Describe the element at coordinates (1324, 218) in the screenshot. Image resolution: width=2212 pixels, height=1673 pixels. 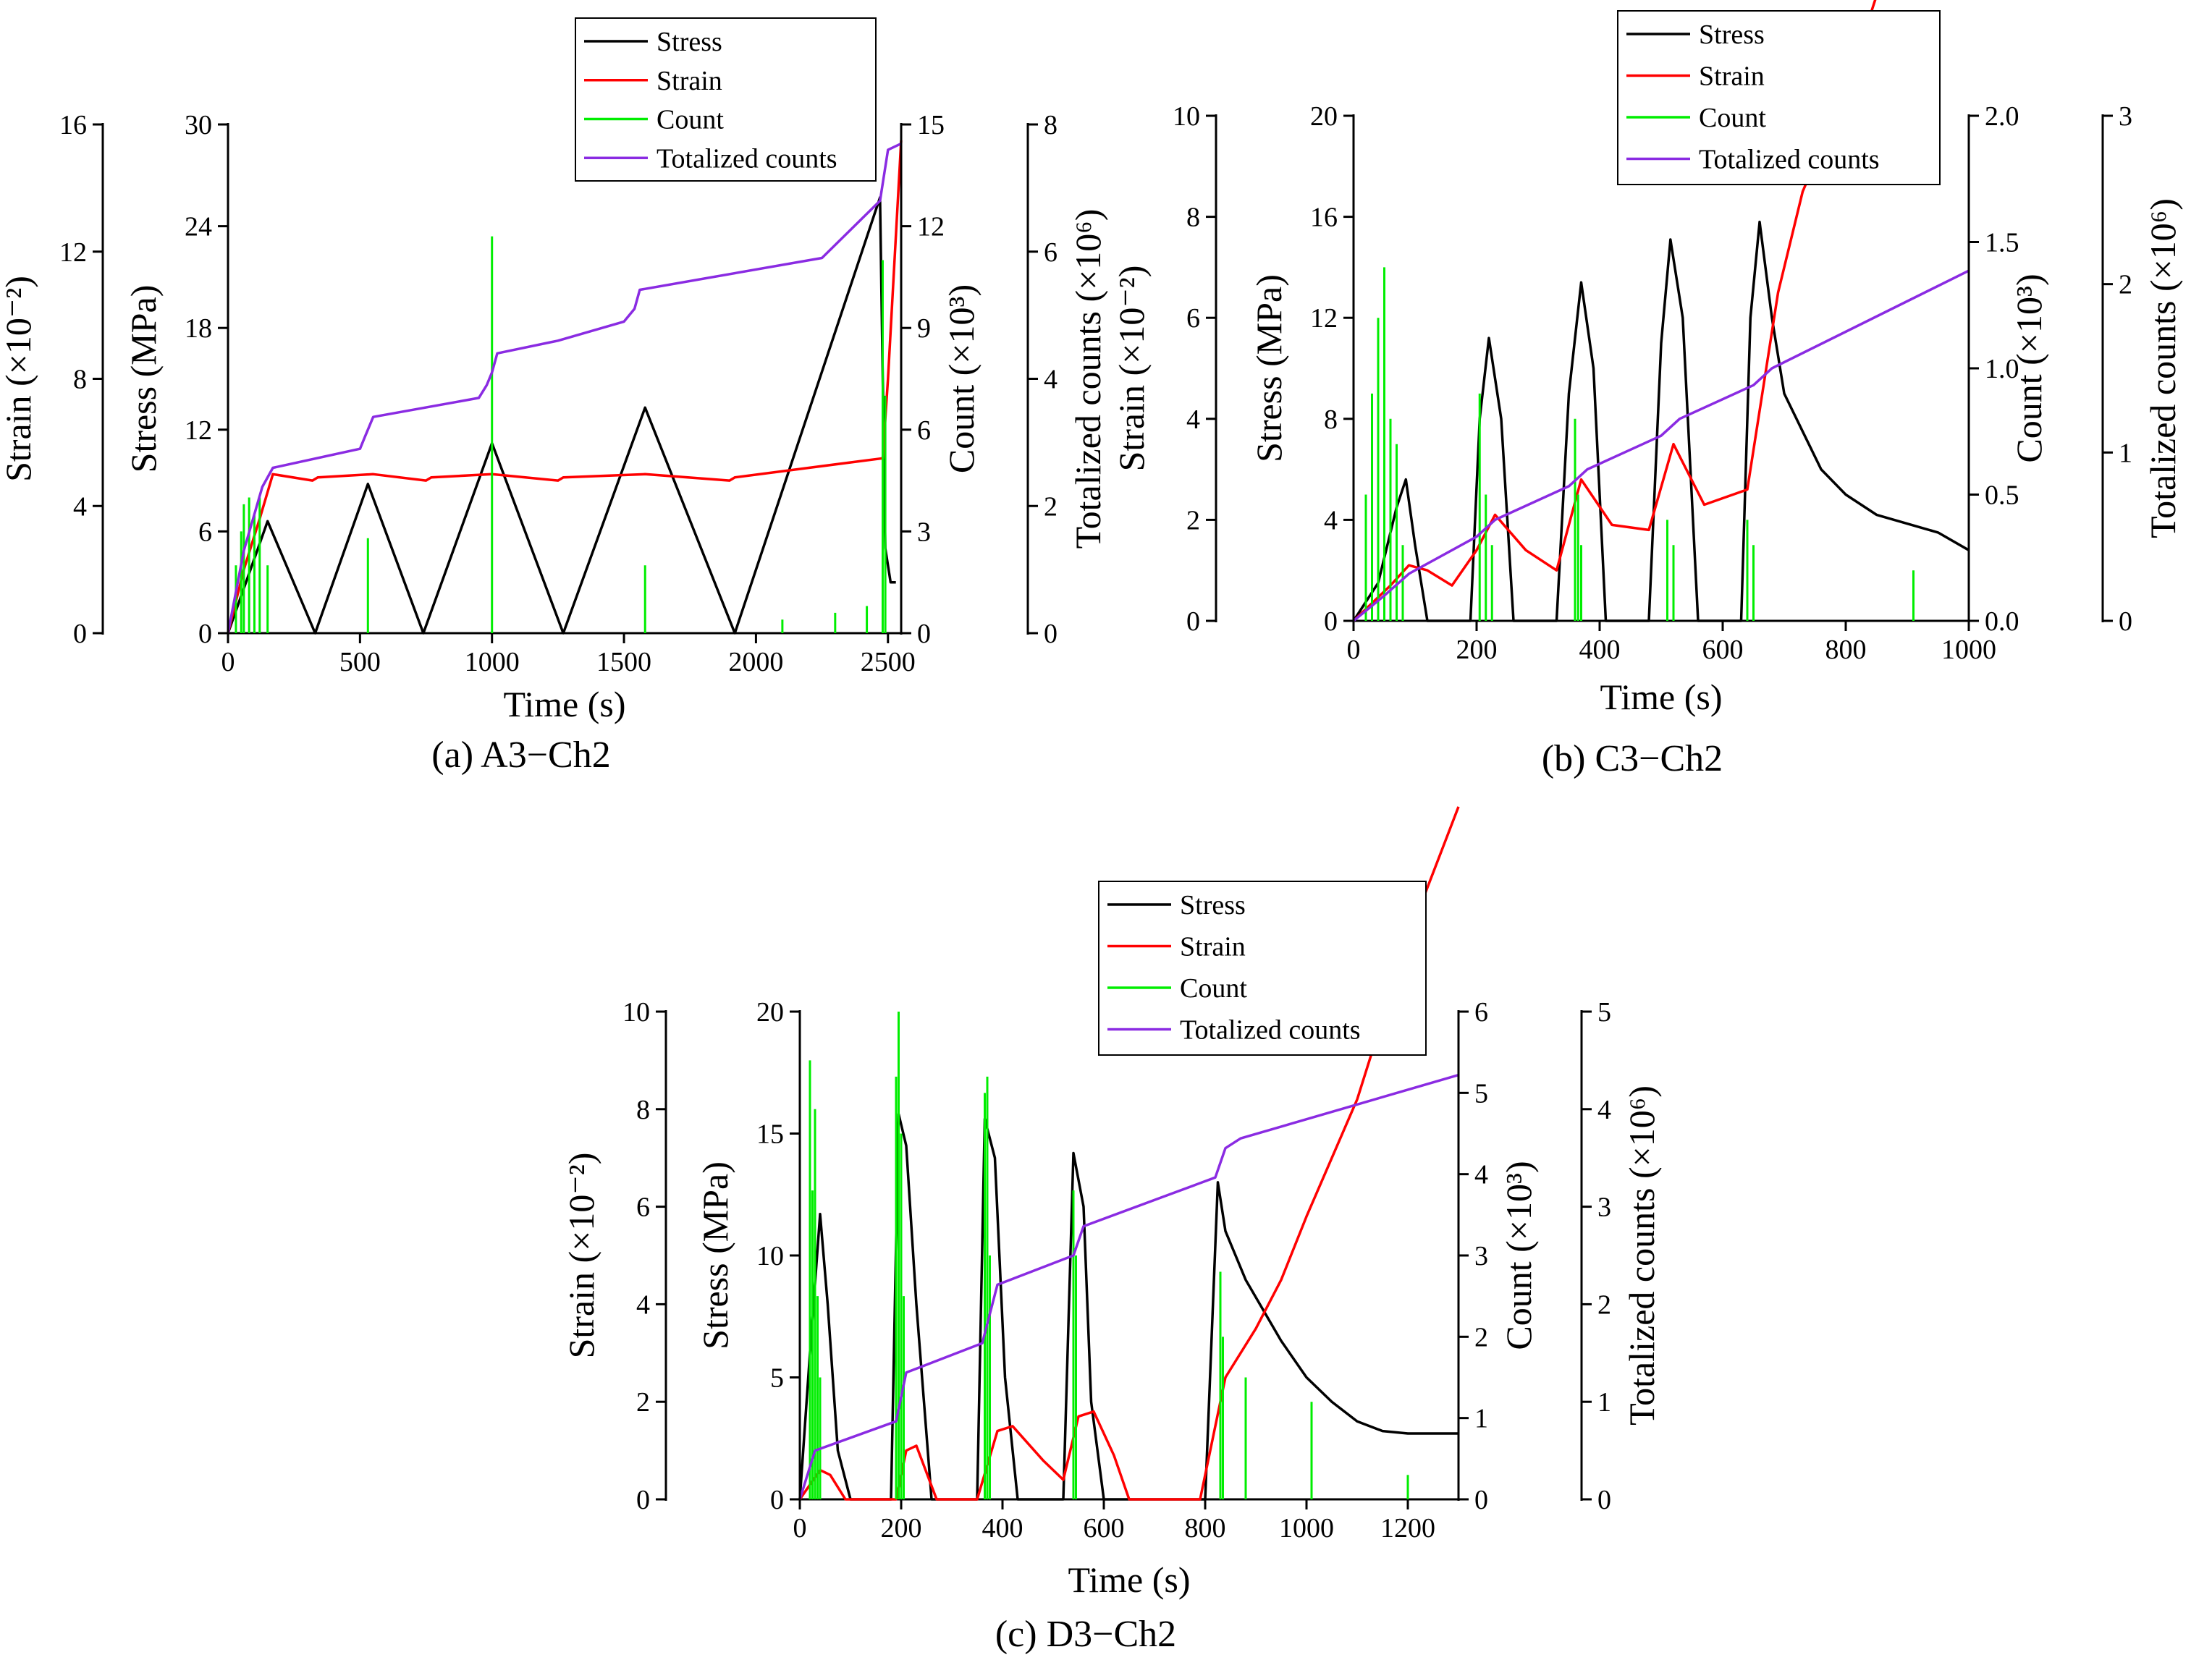
I see `stress-tick-label: 16` at that location.